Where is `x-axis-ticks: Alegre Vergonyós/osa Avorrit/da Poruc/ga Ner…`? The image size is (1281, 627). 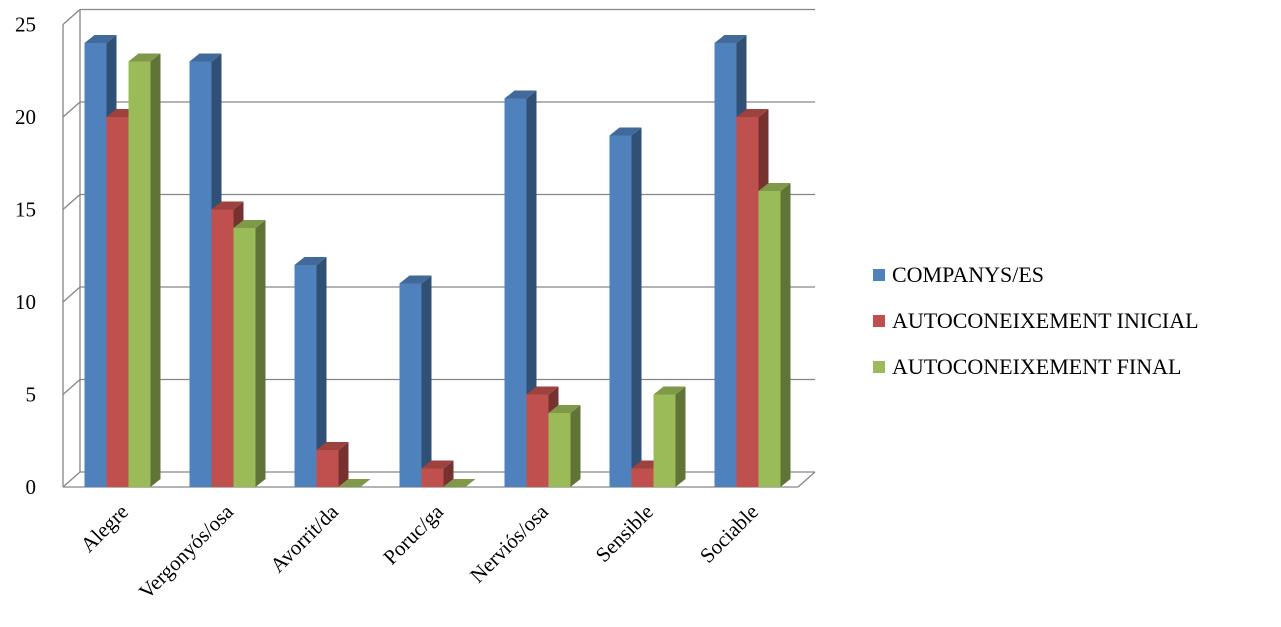
x-axis-ticks: Alegre Vergonyós/osa Avorrit/da Poruc/ga Ner… is located at coordinates (419, 551).